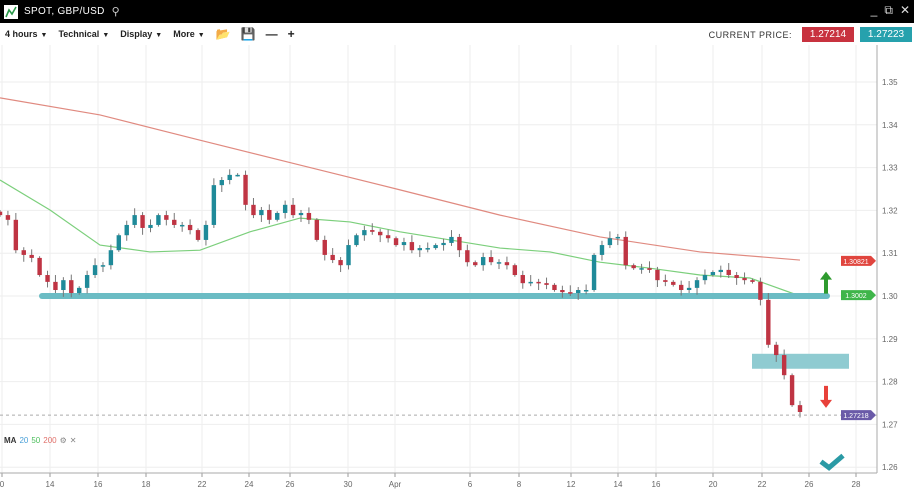 This screenshot has width=914, height=494. Describe the element at coordinates (50, 484) in the screenshot. I see `x-tick-label: 14` at that location.